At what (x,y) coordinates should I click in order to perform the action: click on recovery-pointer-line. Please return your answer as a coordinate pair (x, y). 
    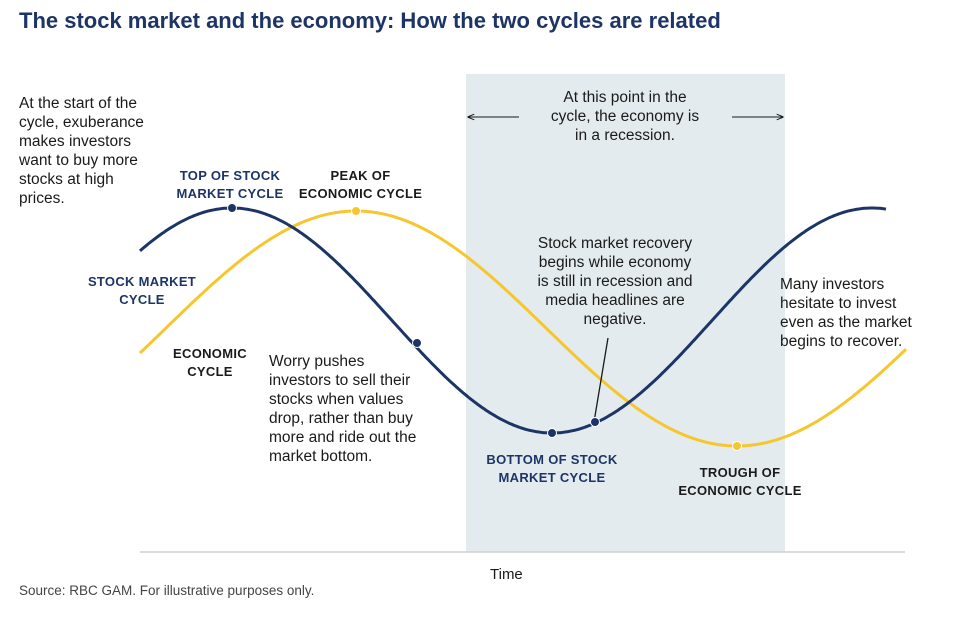
    Looking at the image, I should click on (601, 380).